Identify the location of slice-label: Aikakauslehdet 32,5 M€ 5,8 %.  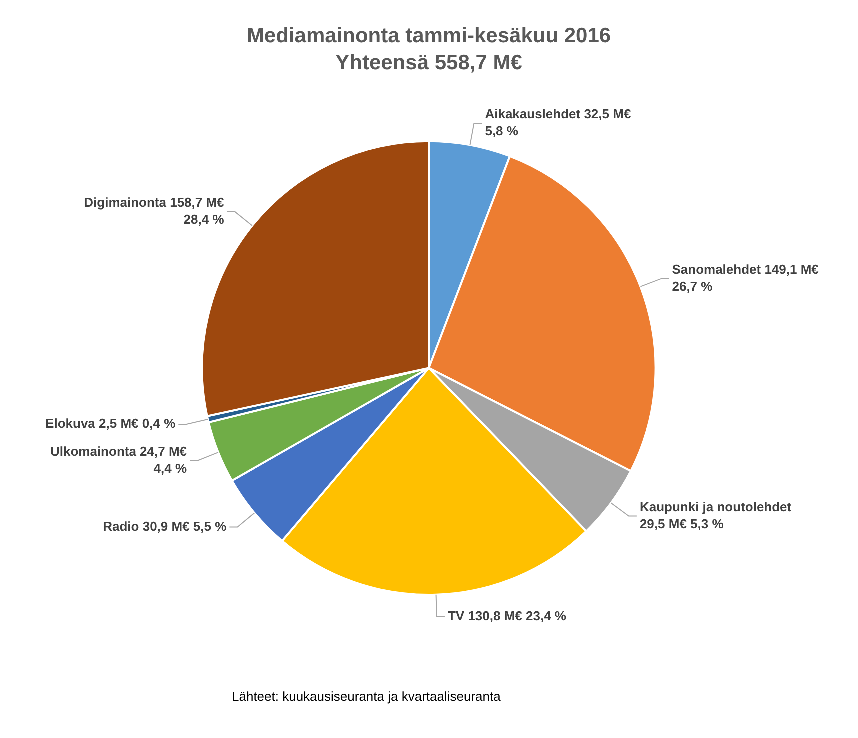
(558, 122).